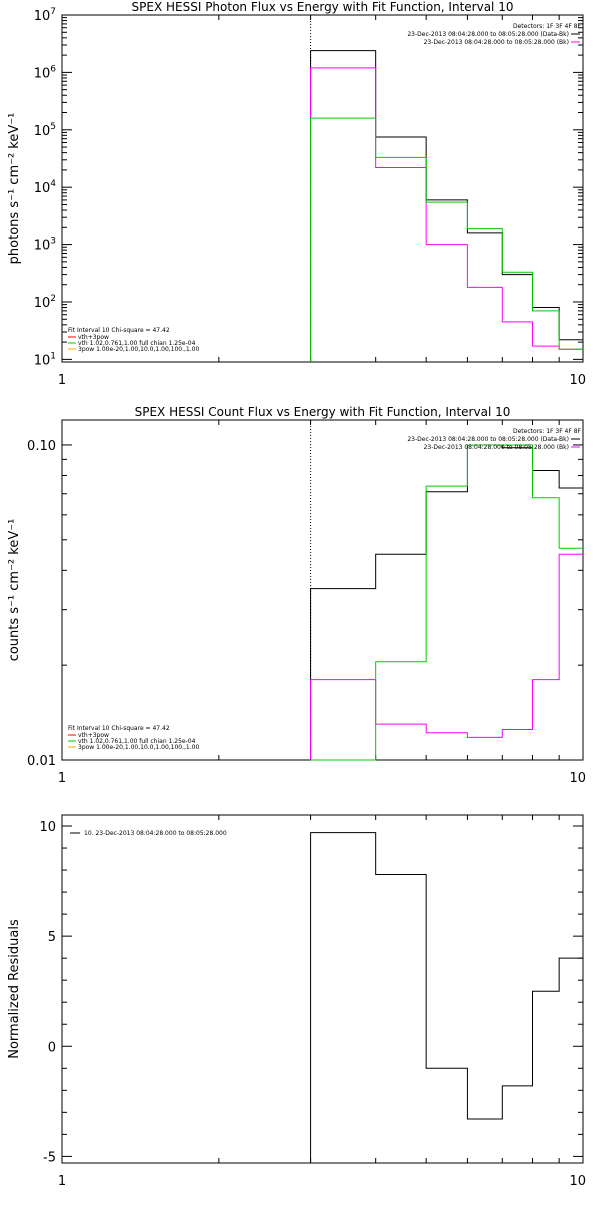  I want to click on y-axis-label: photons s⁻¹ cm⁻² keV⁻¹, so click(14, 189).